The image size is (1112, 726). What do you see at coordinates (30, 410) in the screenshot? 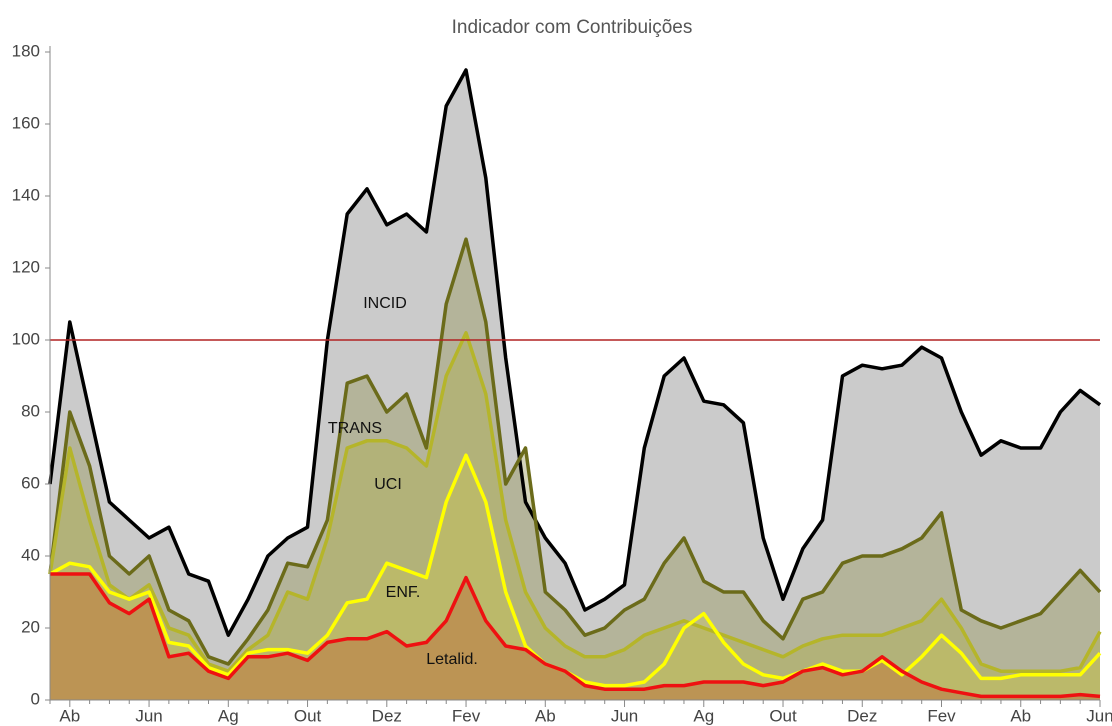
I see `y-tick-label: 80` at bounding box center [30, 410].